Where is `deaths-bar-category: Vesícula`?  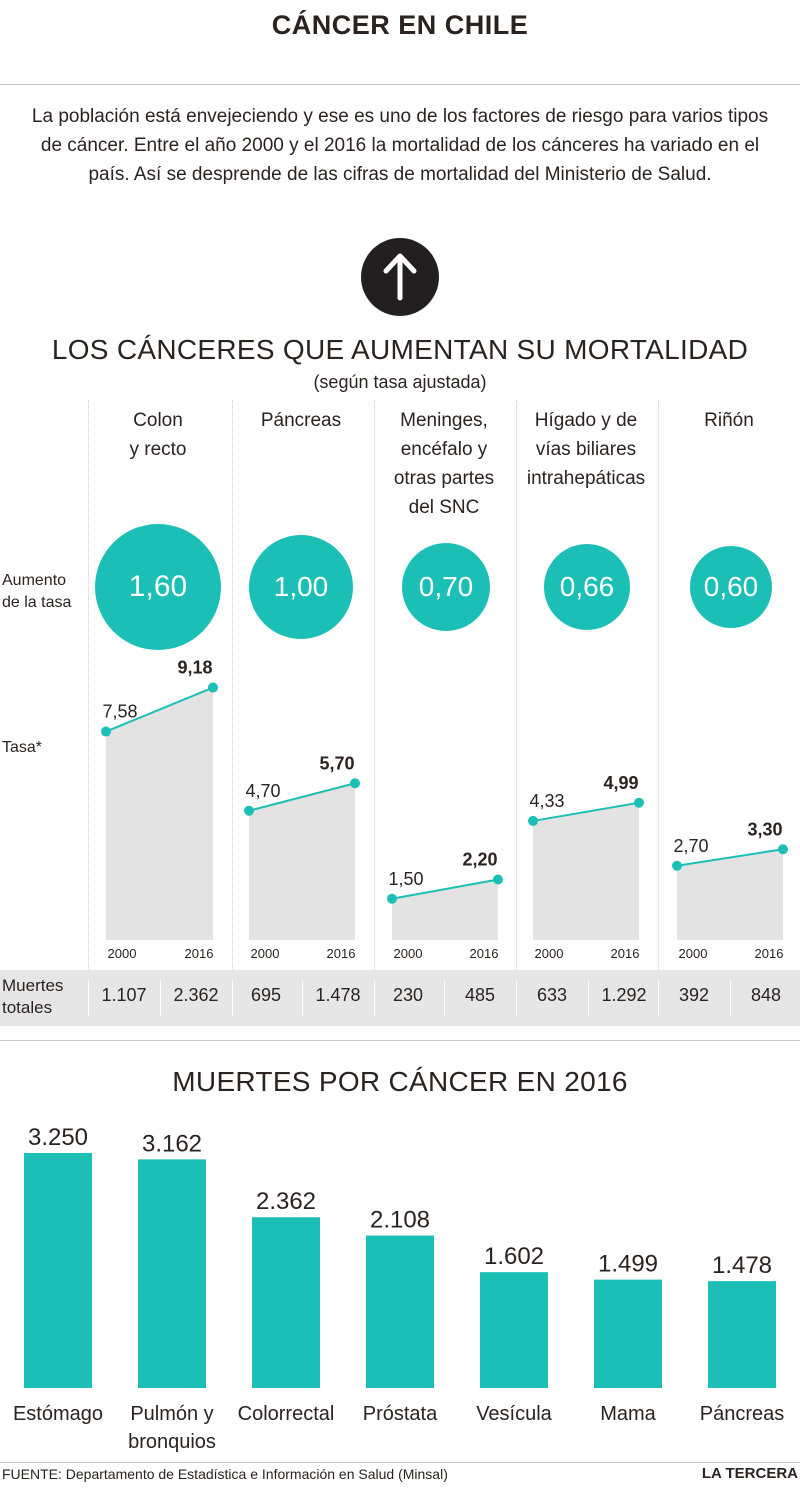
deaths-bar-category: Vesícula is located at coordinates (514, 1414).